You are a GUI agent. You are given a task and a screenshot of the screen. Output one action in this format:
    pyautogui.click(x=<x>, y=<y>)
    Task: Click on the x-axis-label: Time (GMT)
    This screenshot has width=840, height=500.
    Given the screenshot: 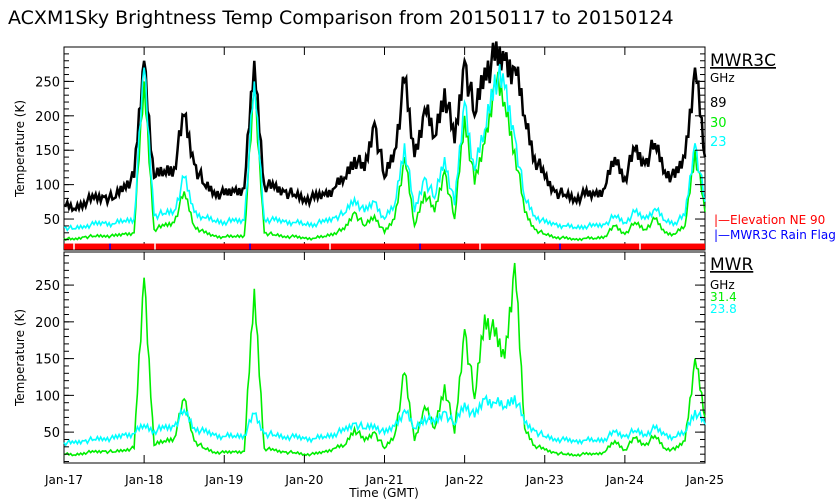 What is the action you would take?
    pyautogui.click(x=383, y=493)
    